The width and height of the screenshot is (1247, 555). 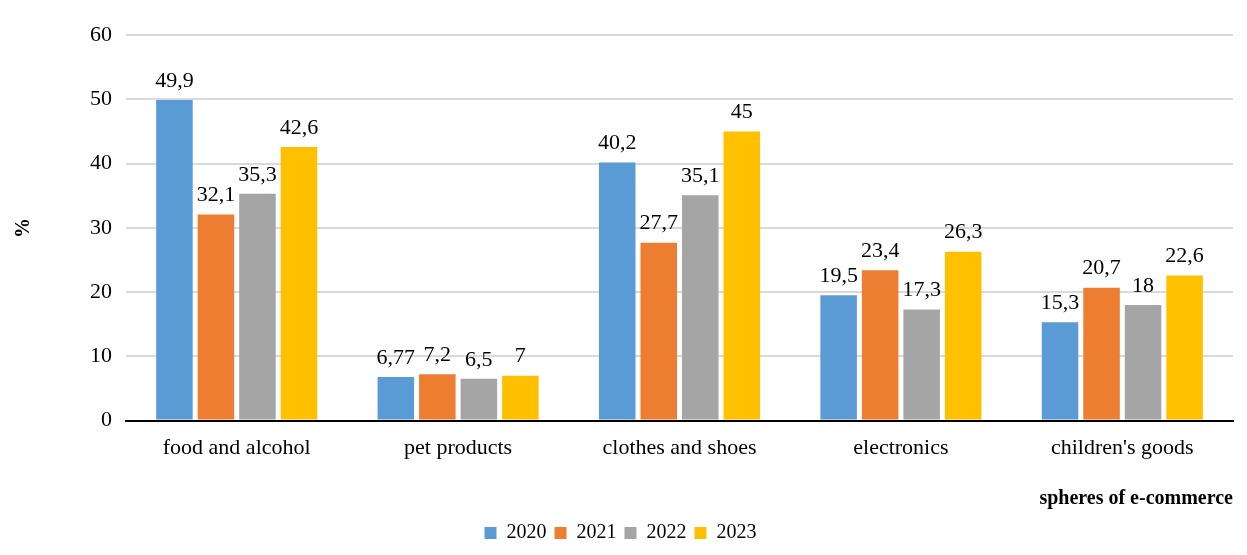 What do you see at coordinates (880, 250) in the screenshot?
I see `data-label: 23,4` at bounding box center [880, 250].